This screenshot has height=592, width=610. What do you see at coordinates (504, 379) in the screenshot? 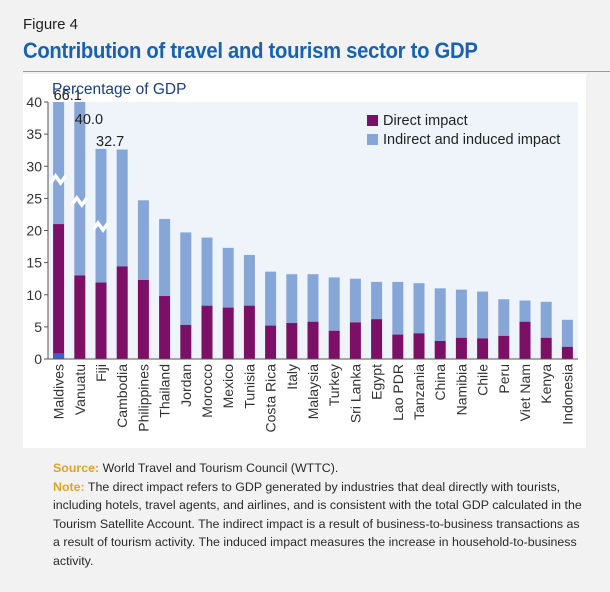
I see `x-tick-label: Peru` at bounding box center [504, 379].